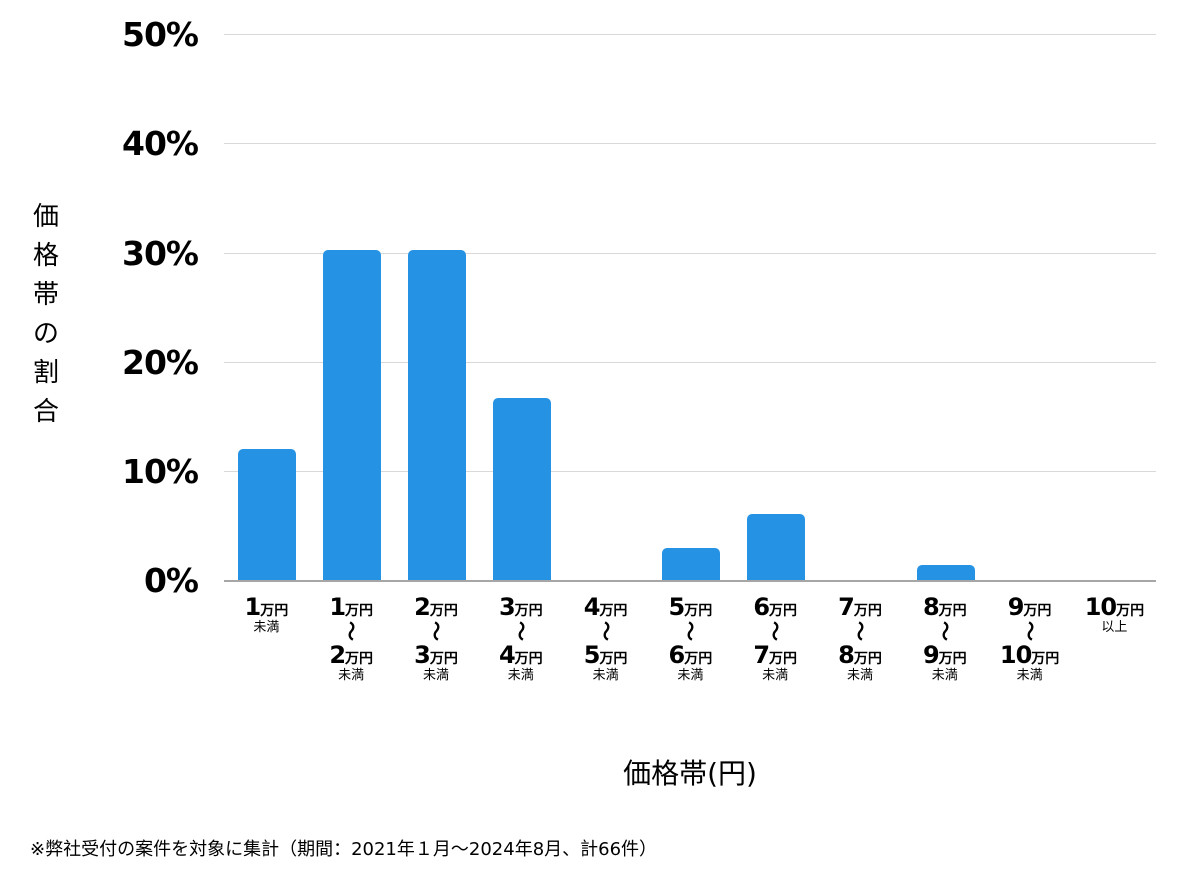 This screenshot has width=1200, height=874. What do you see at coordinates (45, 295) in the screenshot?
I see `y-axis-title-char: 帯` at bounding box center [45, 295].